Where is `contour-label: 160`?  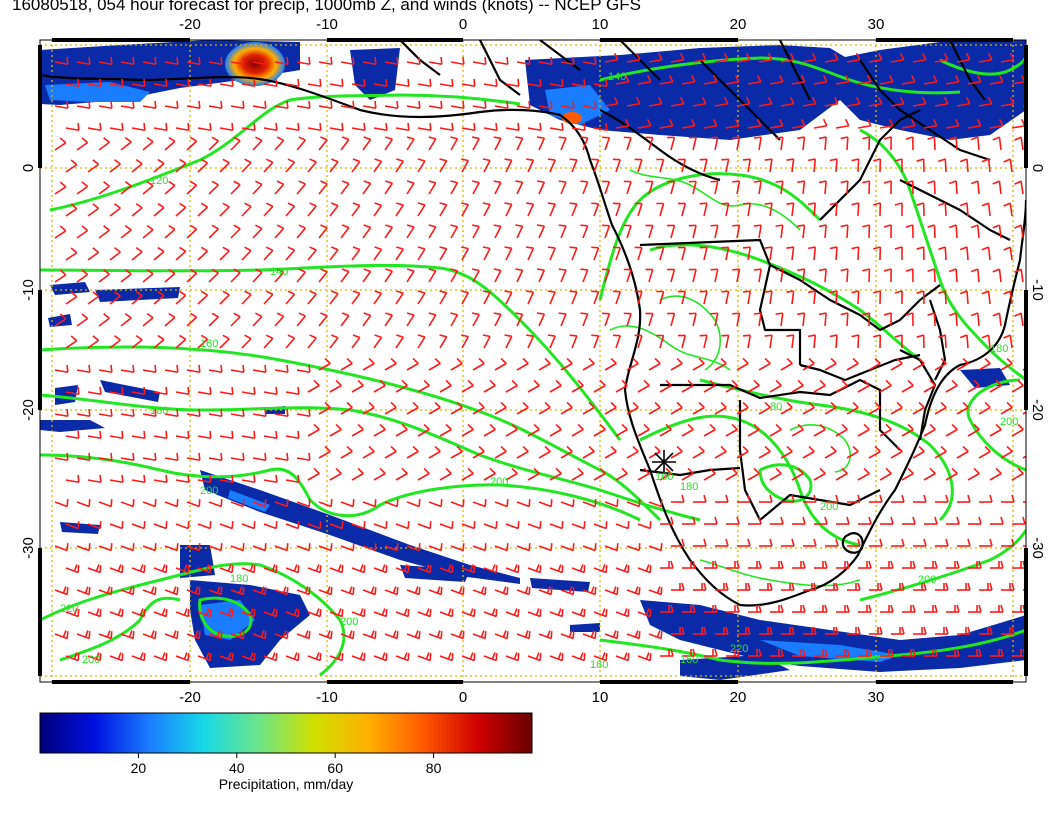 contour-label: 160 is located at coordinates (689, 660).